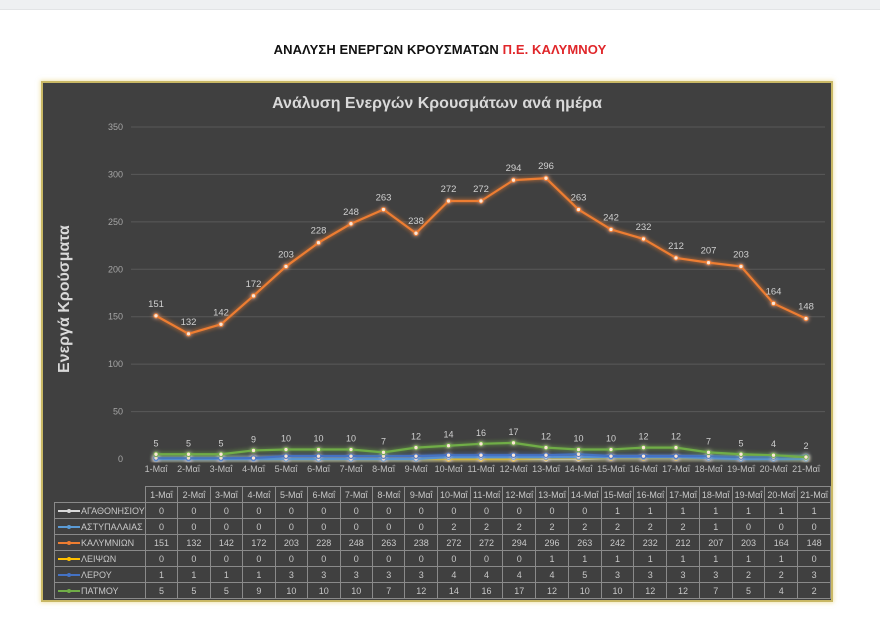  Describe the element at coordinates (194, 542) in the screenshot. I see `table-cell: 132` at that location.